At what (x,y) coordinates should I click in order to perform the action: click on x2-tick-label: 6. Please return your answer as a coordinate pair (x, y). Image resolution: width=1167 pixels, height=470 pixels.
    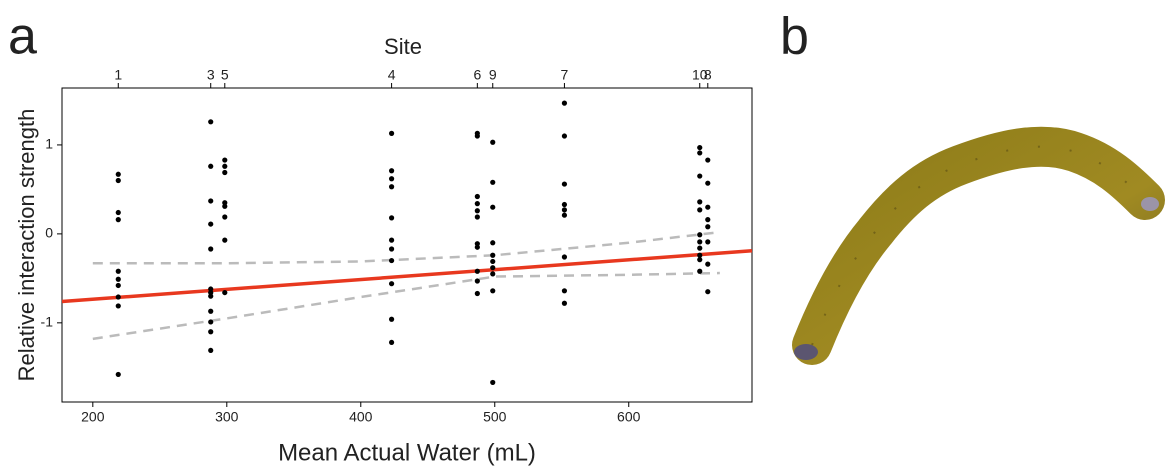
    Looking at the image, I should click on (477, 75).